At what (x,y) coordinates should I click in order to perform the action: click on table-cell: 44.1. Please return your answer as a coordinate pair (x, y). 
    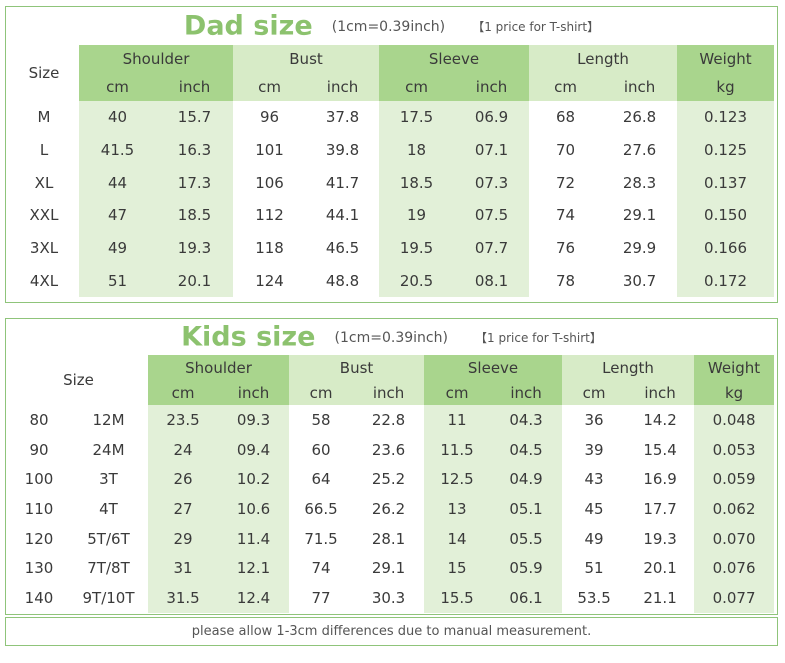
    Looking at the image, I should click on (343, 215).